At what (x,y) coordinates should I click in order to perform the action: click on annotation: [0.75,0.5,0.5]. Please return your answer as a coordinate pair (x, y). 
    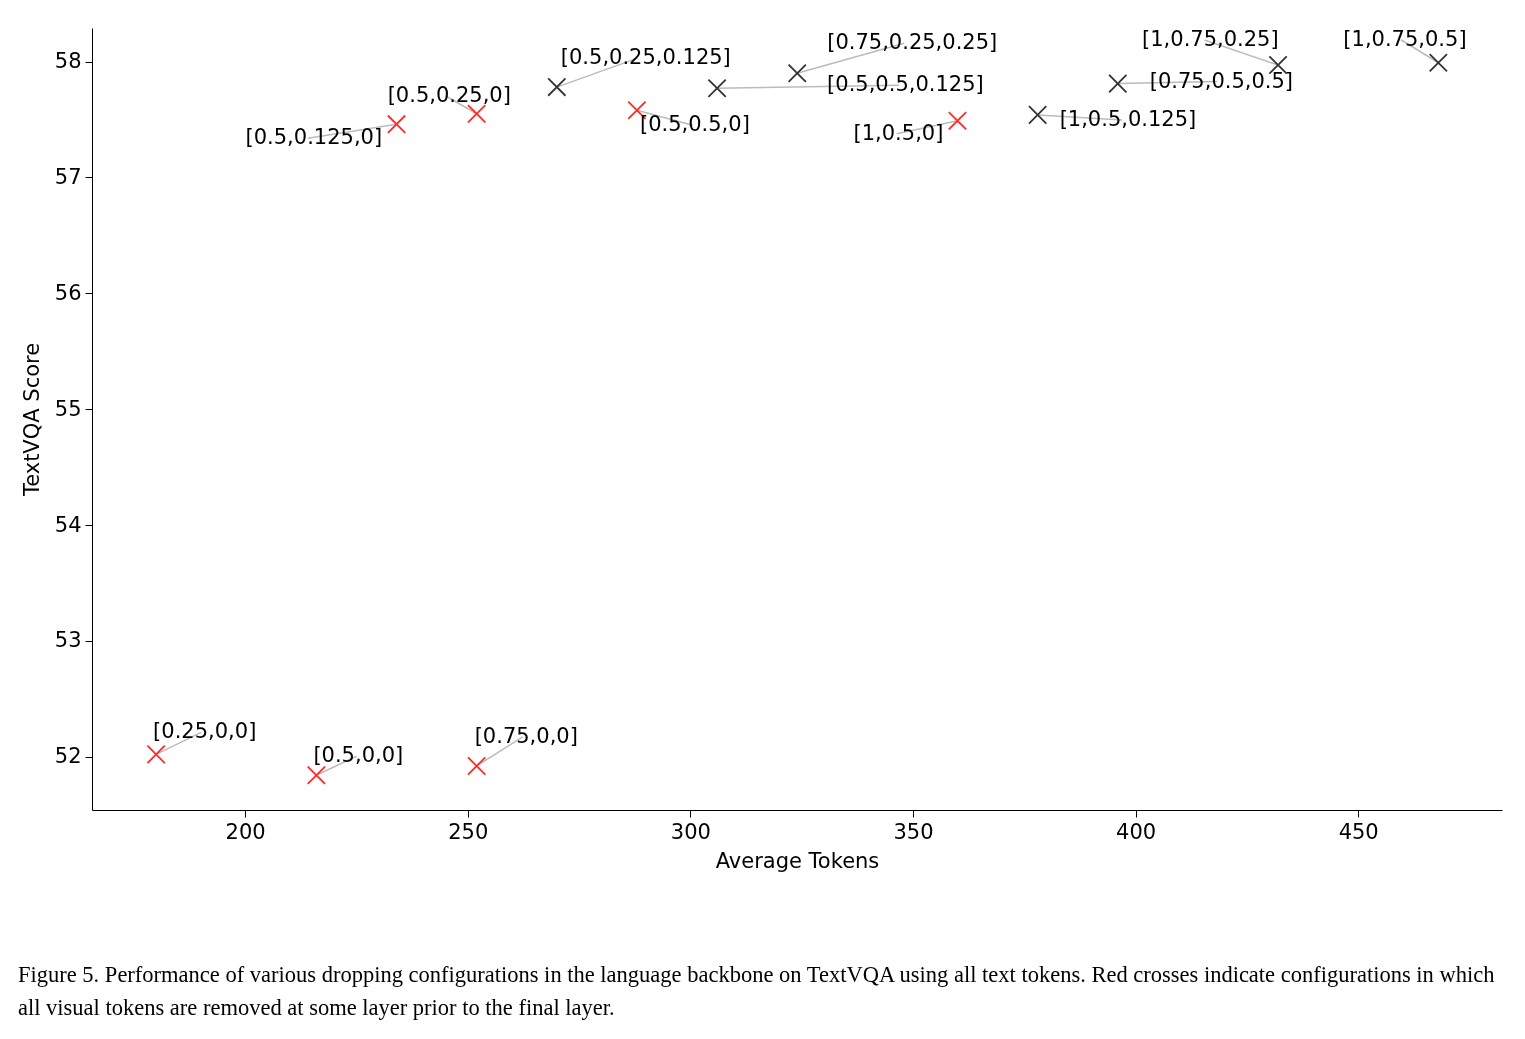
    Looking at the image, I should click on (1221, 80).